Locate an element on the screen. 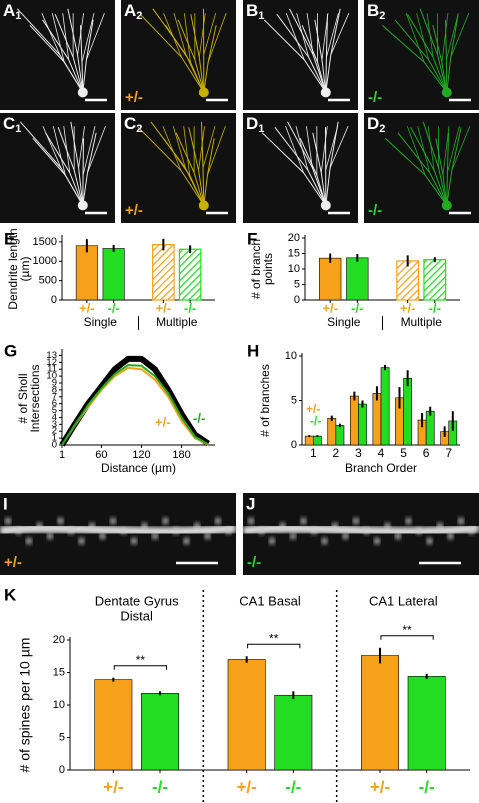  y-tick-label: 9 is located at coordinates (54, 383).